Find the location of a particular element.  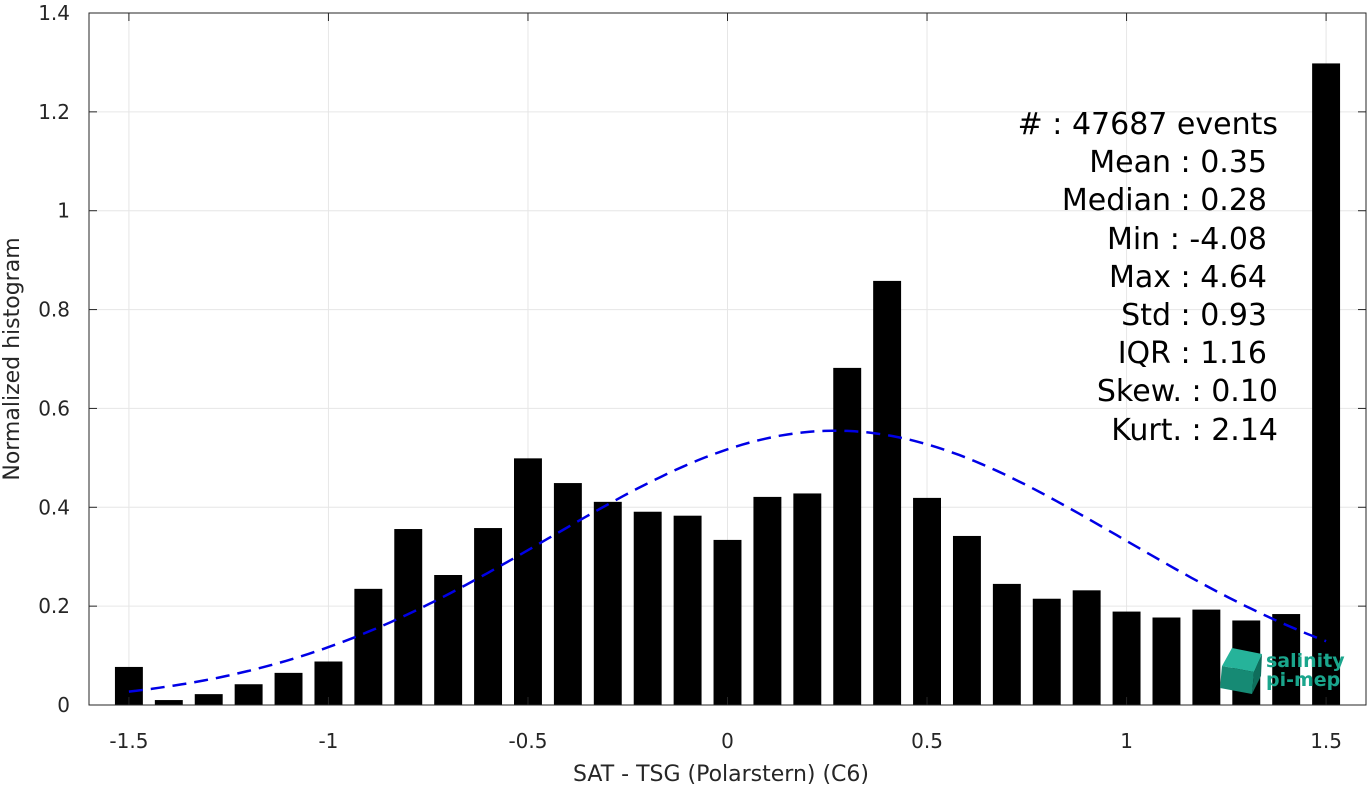

stats-median: Median : 0.28 is located at coordinates (1164, 200).